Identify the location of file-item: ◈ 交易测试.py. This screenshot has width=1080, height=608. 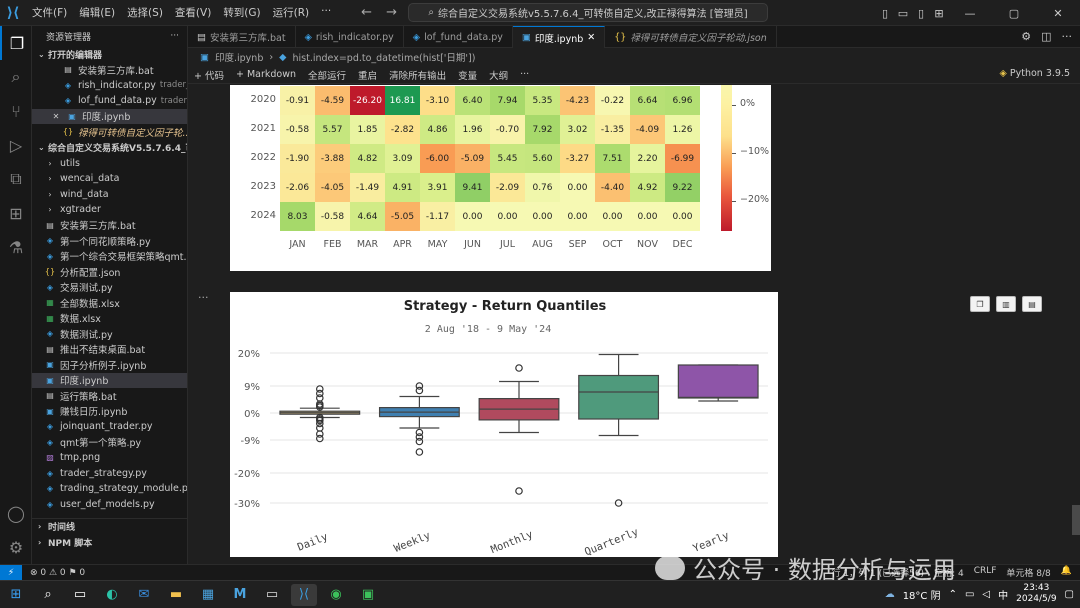
(109, 288).